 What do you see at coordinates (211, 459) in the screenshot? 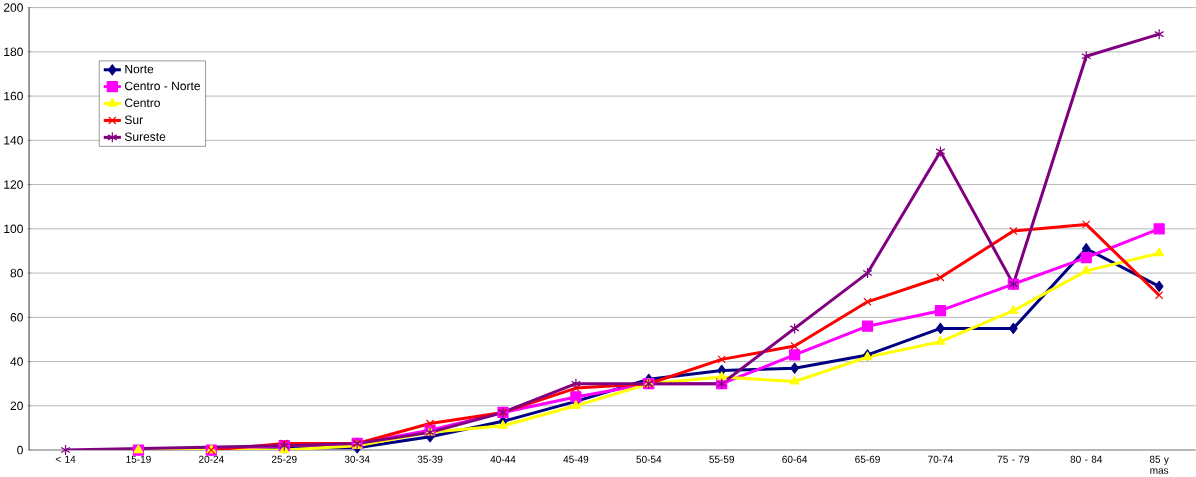
I see `x-tick-label: 20-24` at bounding box center [211, 459].